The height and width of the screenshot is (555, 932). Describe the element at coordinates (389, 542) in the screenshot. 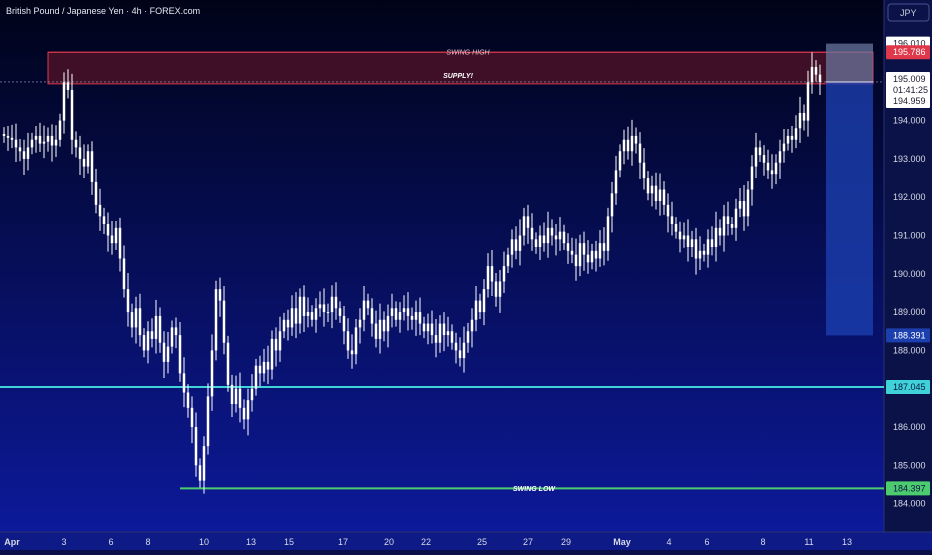

I see `x-tick-label: 20` at that location.